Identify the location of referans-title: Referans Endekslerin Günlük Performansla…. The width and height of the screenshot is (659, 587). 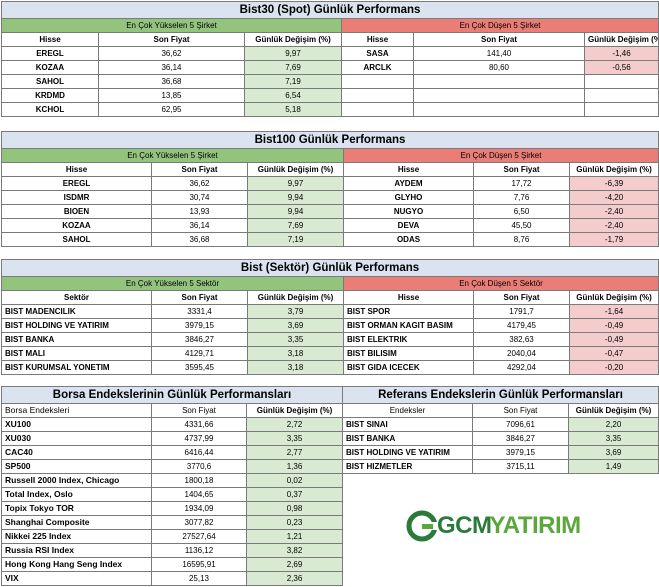
(500, 395).